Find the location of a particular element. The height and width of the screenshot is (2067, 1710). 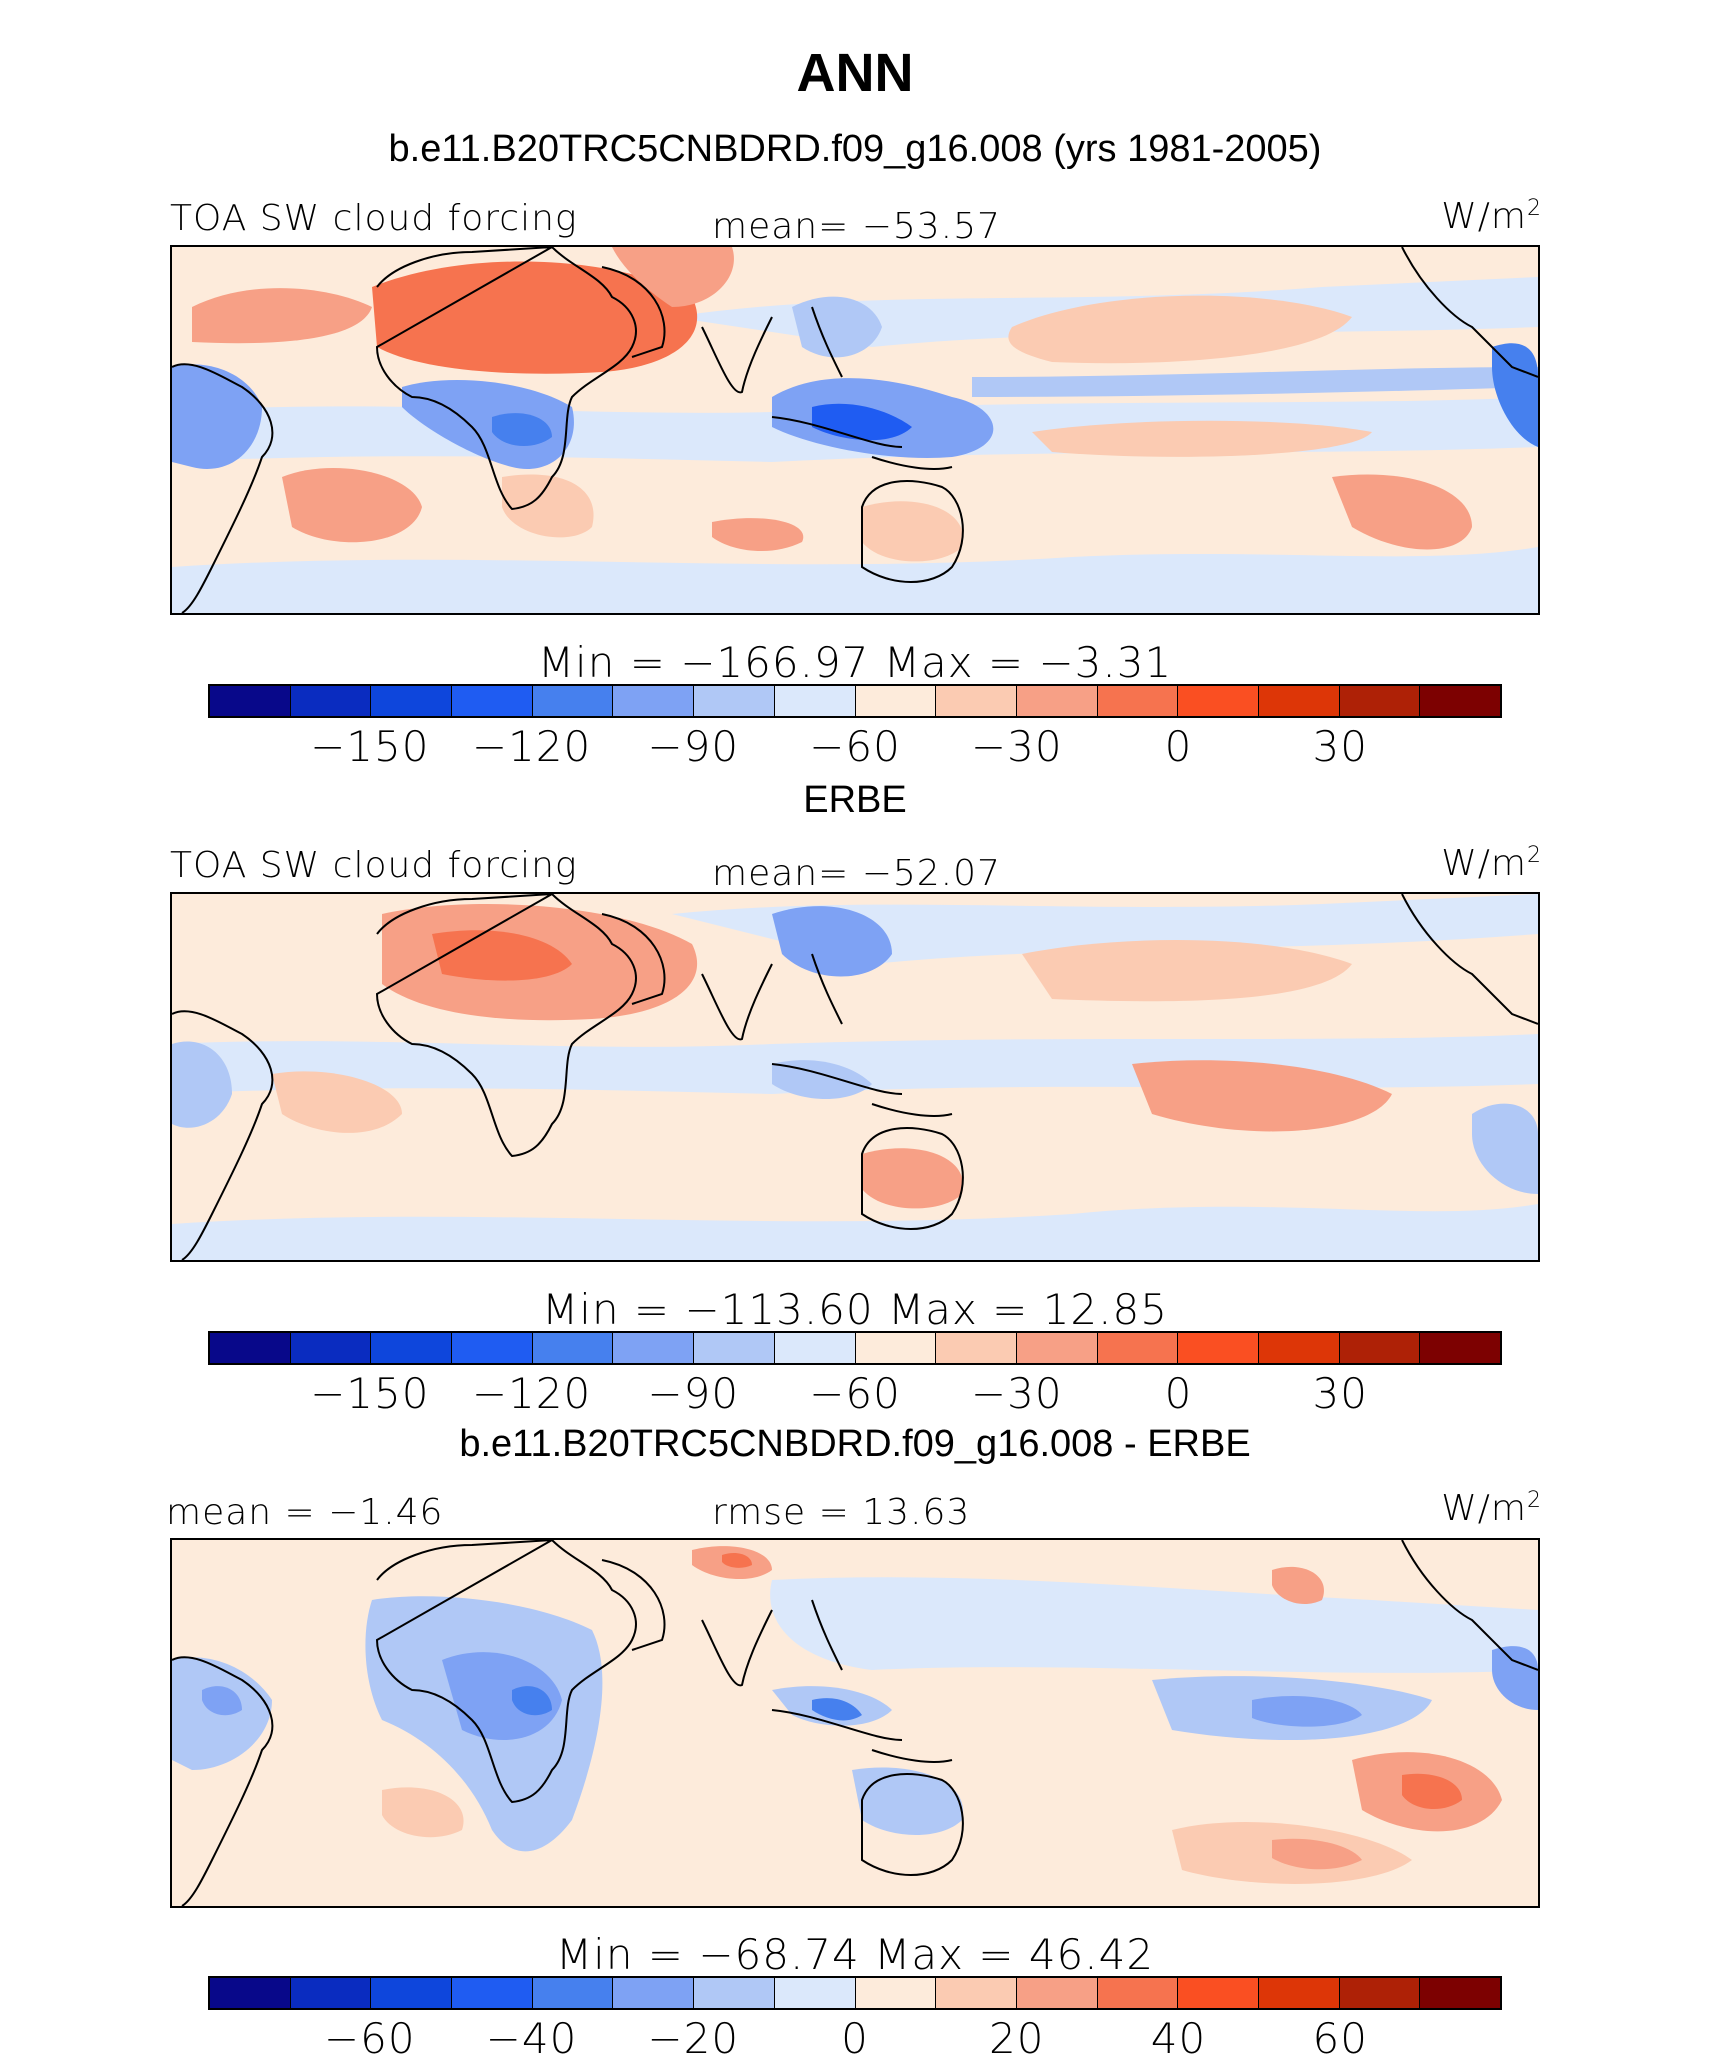

panel-3-mean-label: mean = −1.46 is located at coordinates (305, 1512).